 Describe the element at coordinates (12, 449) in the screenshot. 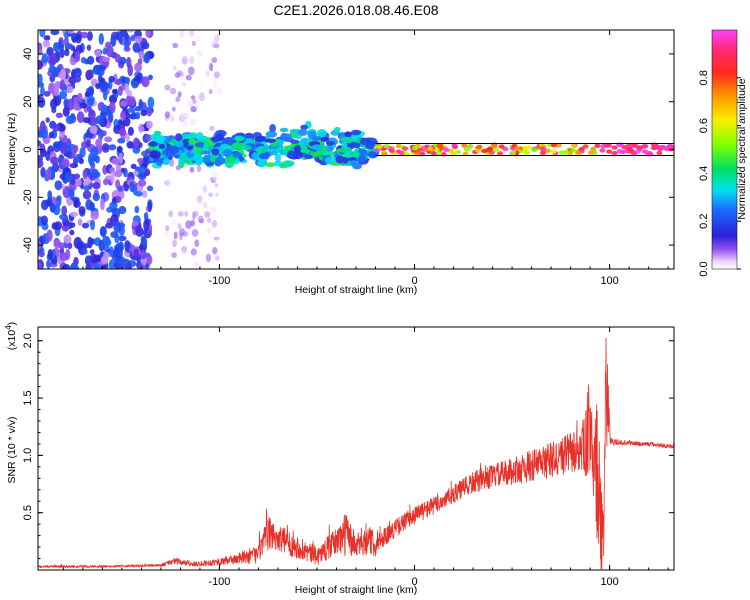

I see `snr-y-axis-label: SNR (10 * v/v)` at that location.